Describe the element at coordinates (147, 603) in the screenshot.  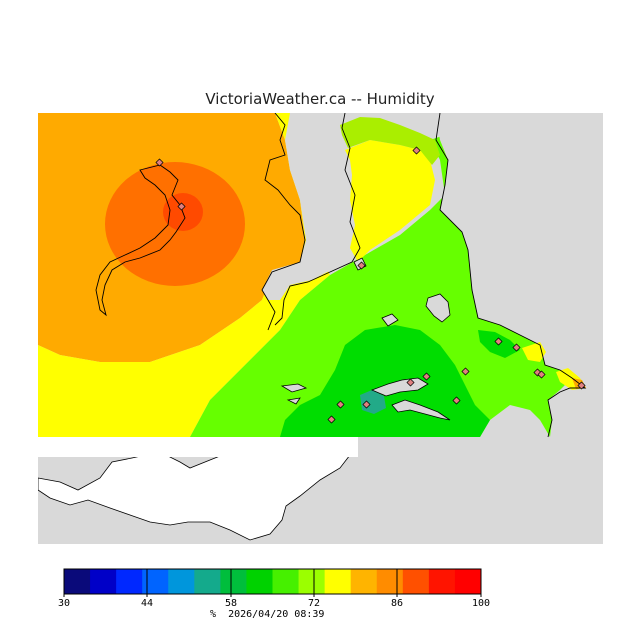
I see `legend-tick-label: 44` at that location.